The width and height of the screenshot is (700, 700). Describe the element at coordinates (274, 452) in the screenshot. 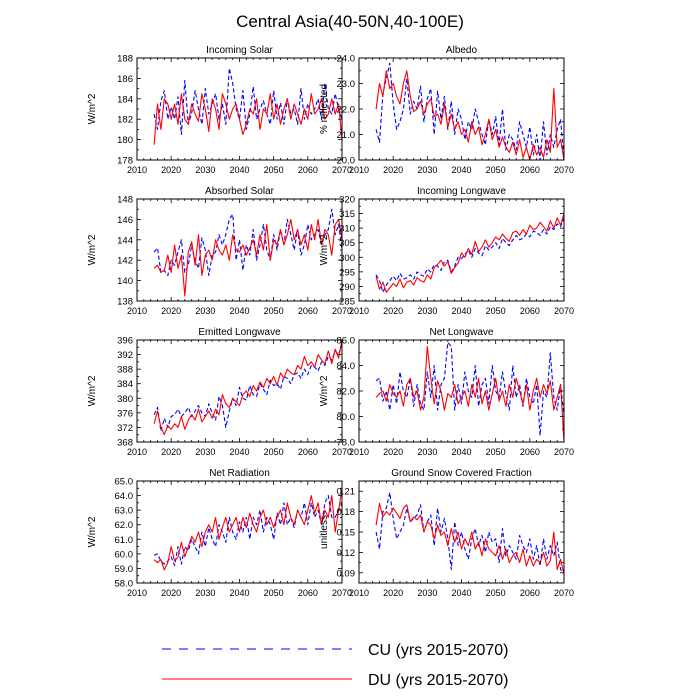

I see `x-tick-label-emitted-longwave: 2050` at that location.